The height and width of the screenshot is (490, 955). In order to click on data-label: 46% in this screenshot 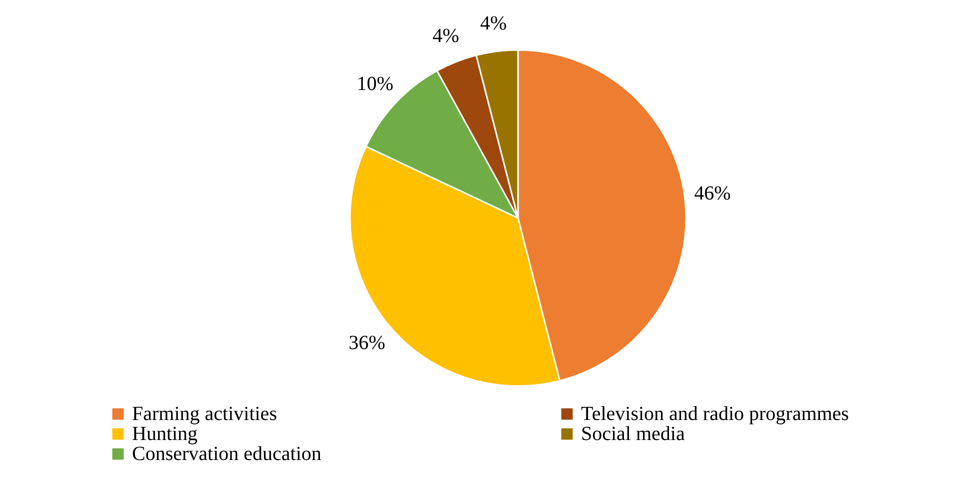, I will do `click(712, 193)`.